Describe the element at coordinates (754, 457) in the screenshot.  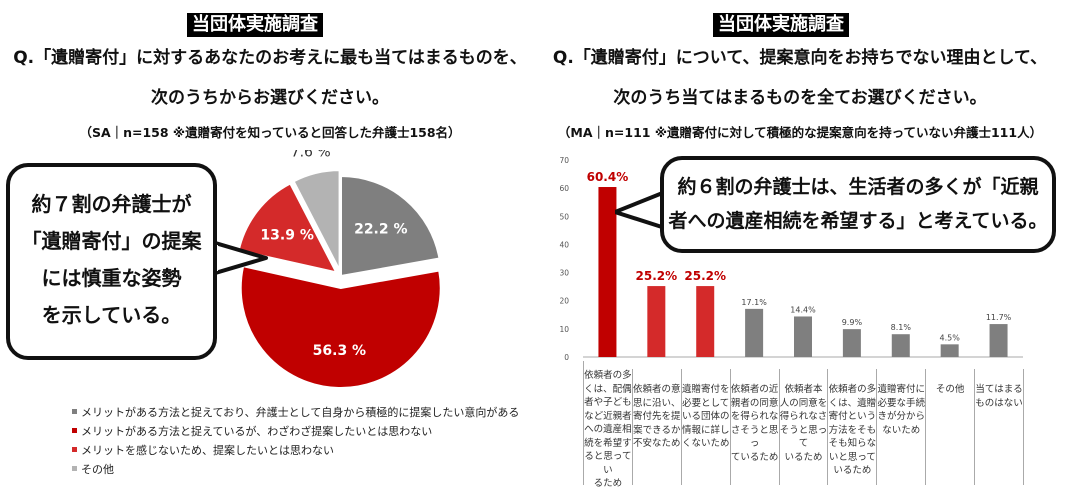
I see `x-category-line: ているため` at that location.